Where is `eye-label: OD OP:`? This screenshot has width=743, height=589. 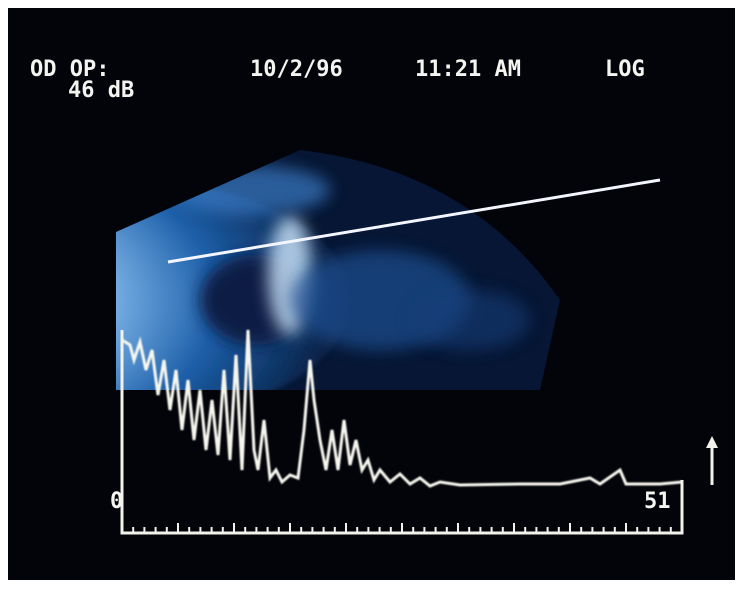
eye-label: OD OP: is located at coordinates (69, 69).